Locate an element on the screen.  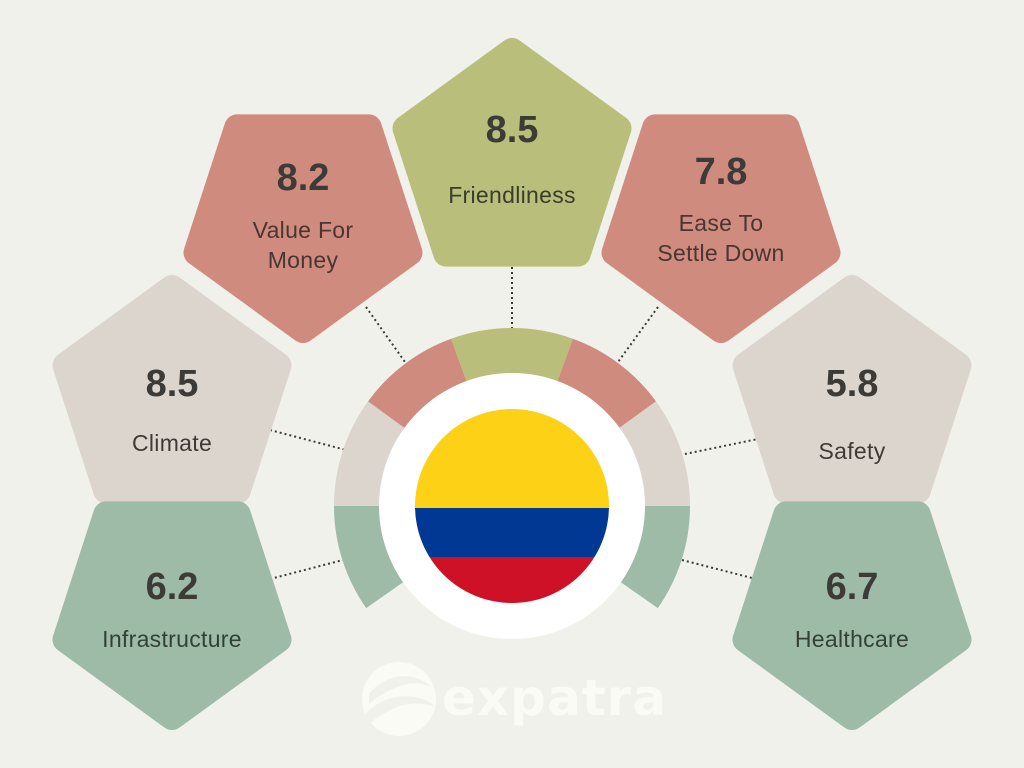
label-friendliness: Friendliness is located at coordinates (512, 195).